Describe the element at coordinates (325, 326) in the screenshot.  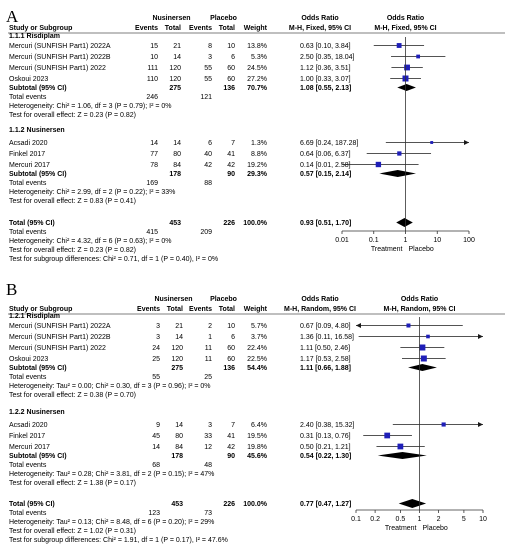
I see `odds-ratio-ci-value: 0.67 [0.09, 4.80]` at that location.